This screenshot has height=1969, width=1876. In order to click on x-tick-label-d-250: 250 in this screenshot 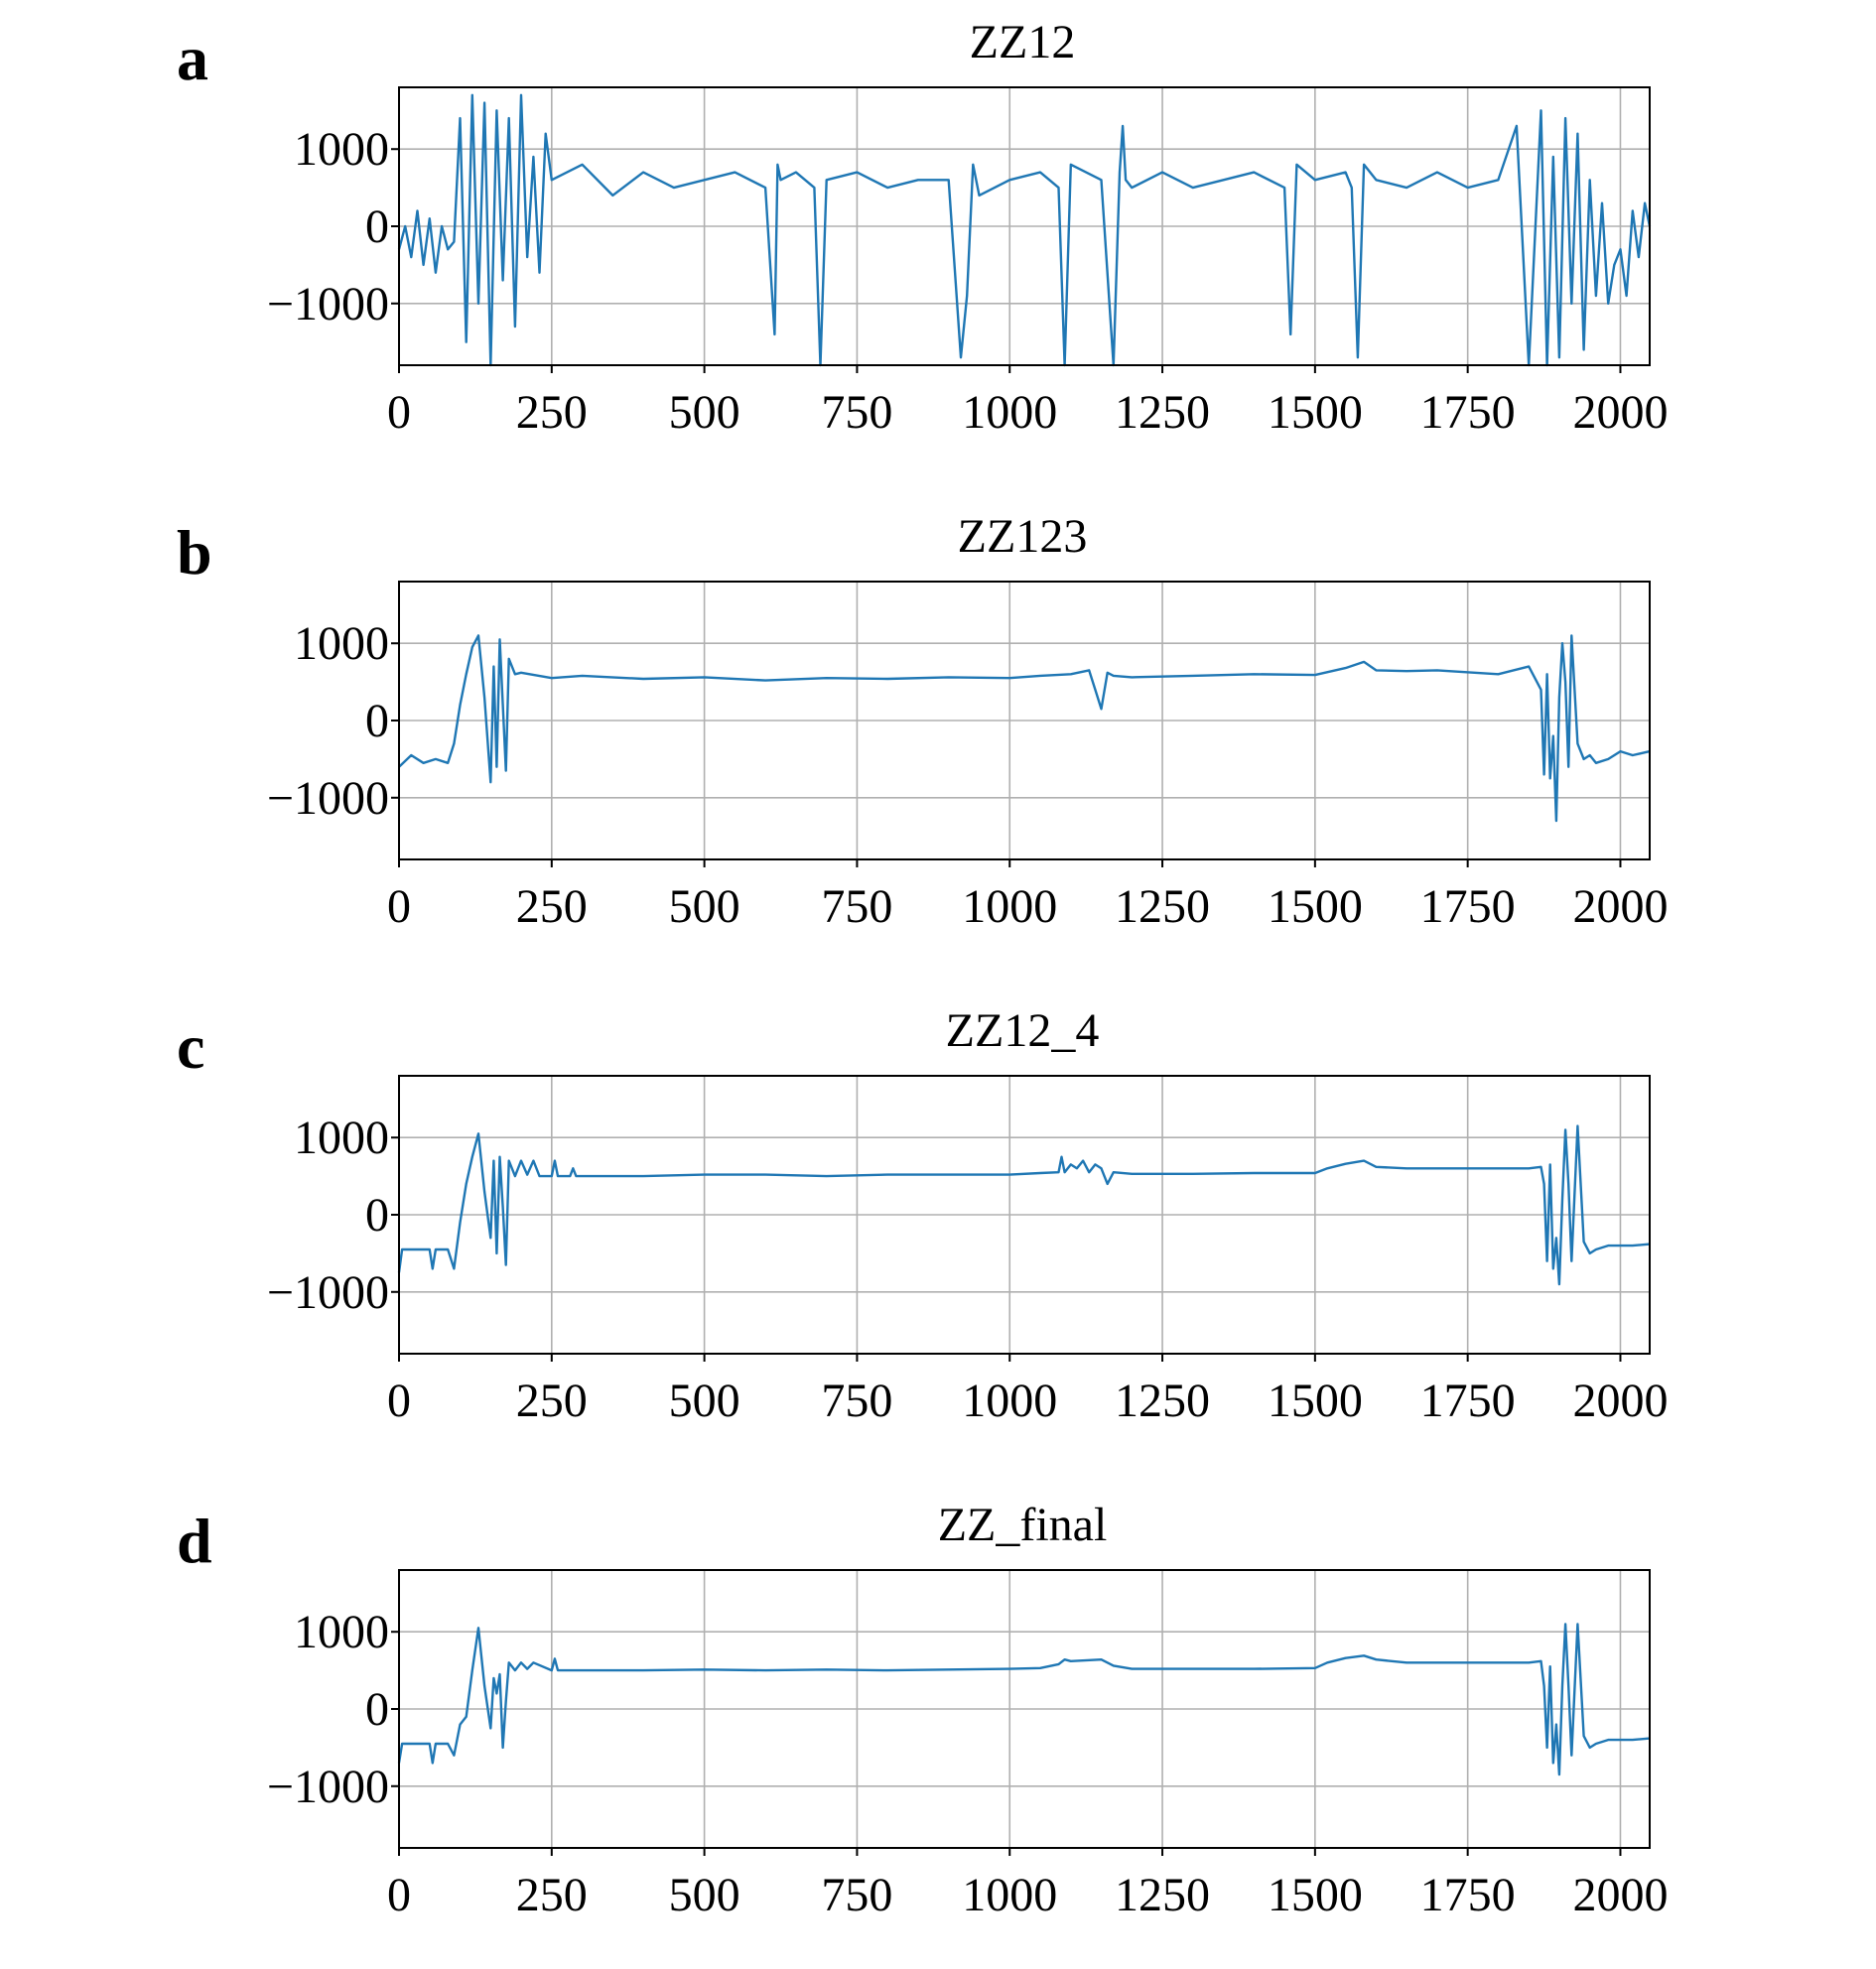, I will do `click(552, 1895)`.